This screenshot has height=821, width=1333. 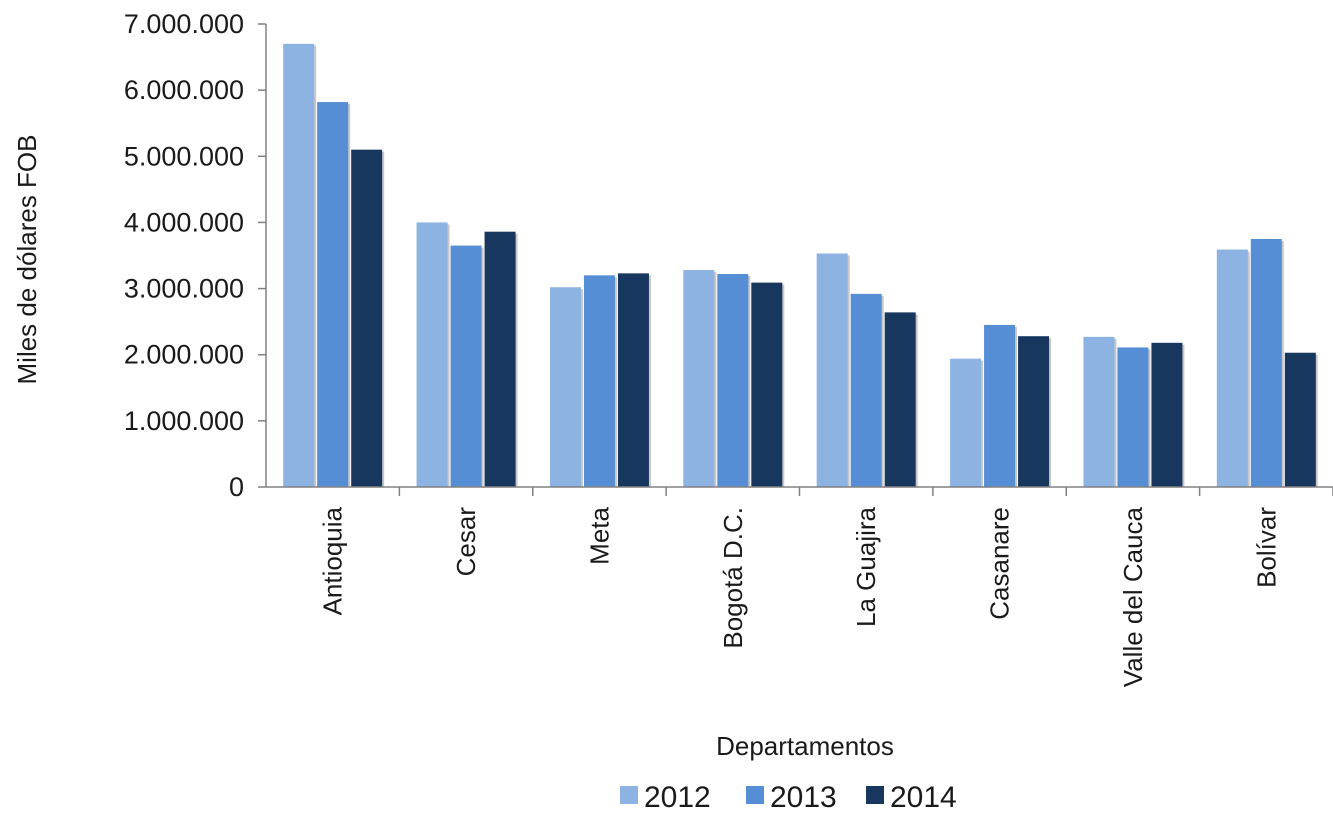 What do you see at coordinates (184, 156) in the screenshot?
I see `y-tick-label: 5.000.000` at bounding box center [184, 156].